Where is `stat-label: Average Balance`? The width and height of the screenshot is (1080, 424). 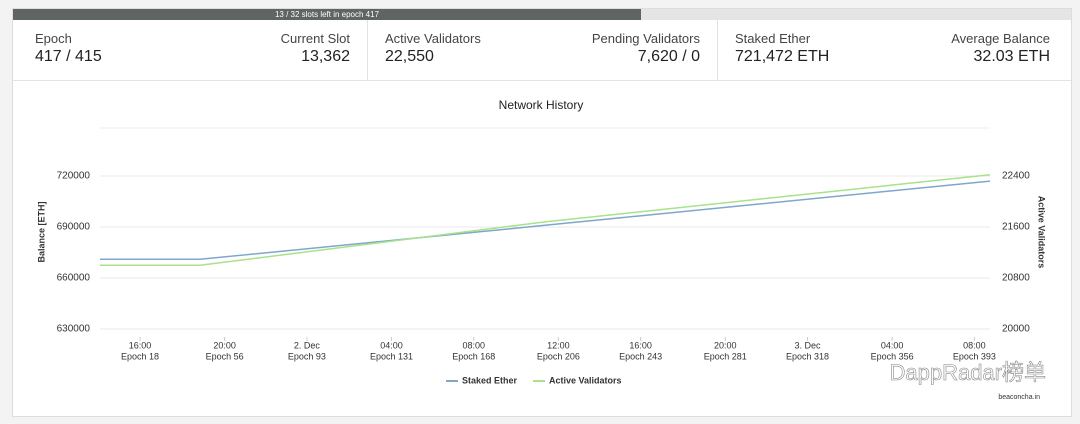
stat-label: Average Balance is located at coordinates (1000, 38).